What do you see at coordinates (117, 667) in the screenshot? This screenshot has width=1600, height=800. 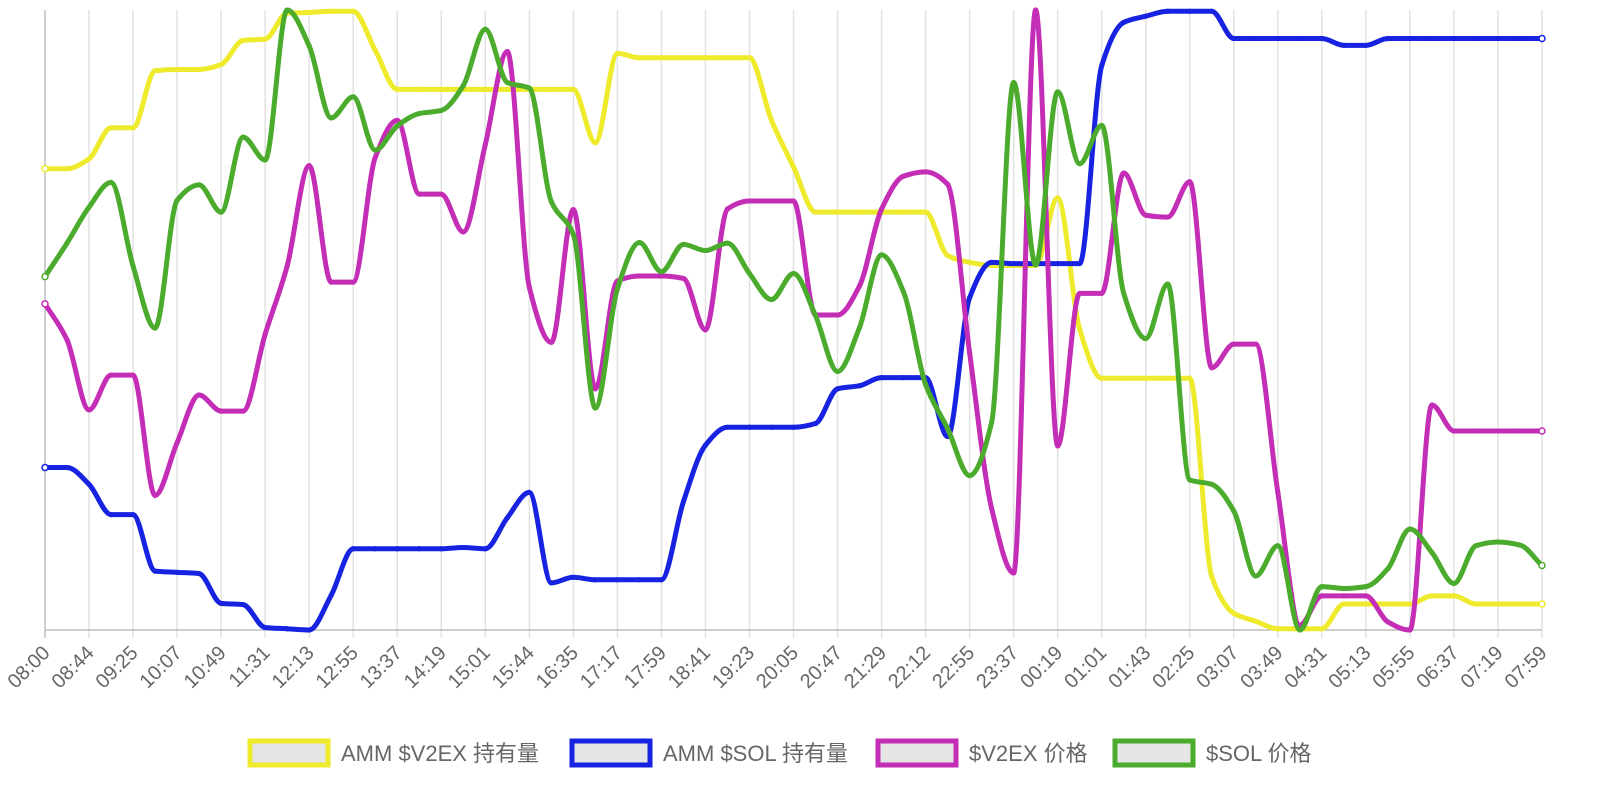 I see `x-tick-label: 09:25` at bounding box center [117, 667].